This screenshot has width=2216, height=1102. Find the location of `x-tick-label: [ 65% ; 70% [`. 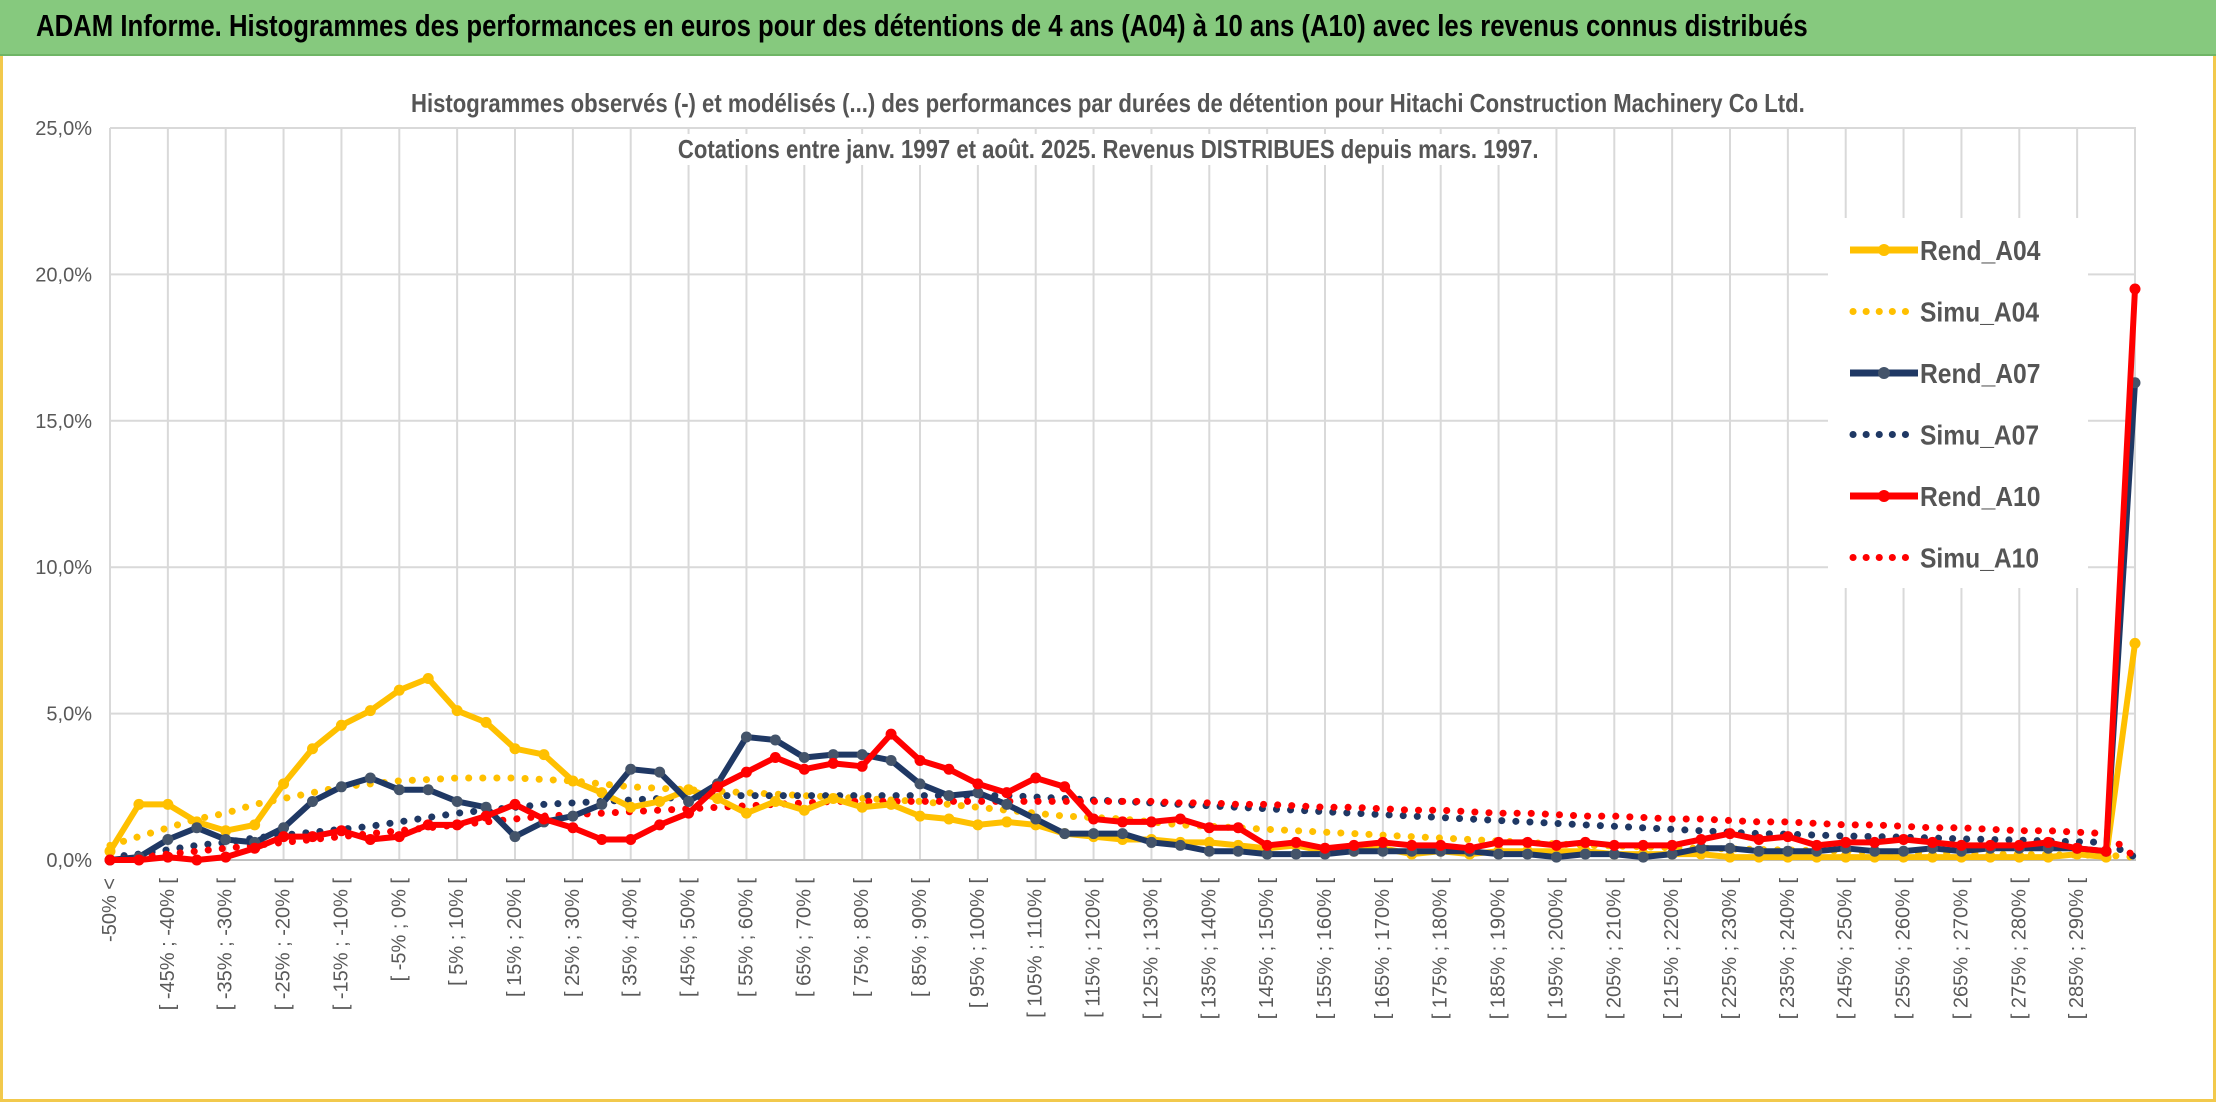

x-tick-label: [ 65% ; 70% [ is located at coordinates (804, 937).